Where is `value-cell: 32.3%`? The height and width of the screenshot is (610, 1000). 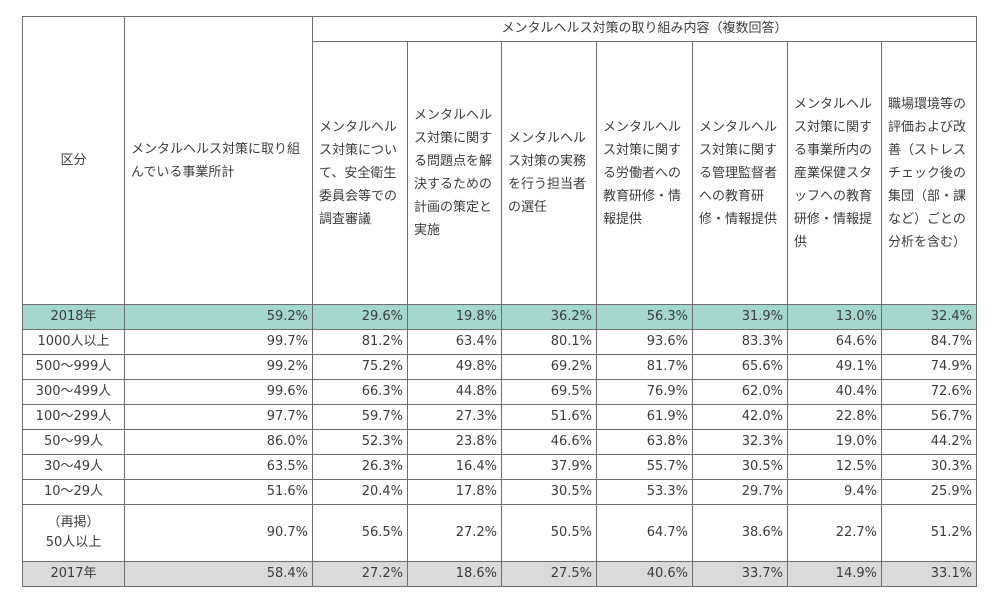 value-cell: 32.3% is located at coordinates (740, 442).